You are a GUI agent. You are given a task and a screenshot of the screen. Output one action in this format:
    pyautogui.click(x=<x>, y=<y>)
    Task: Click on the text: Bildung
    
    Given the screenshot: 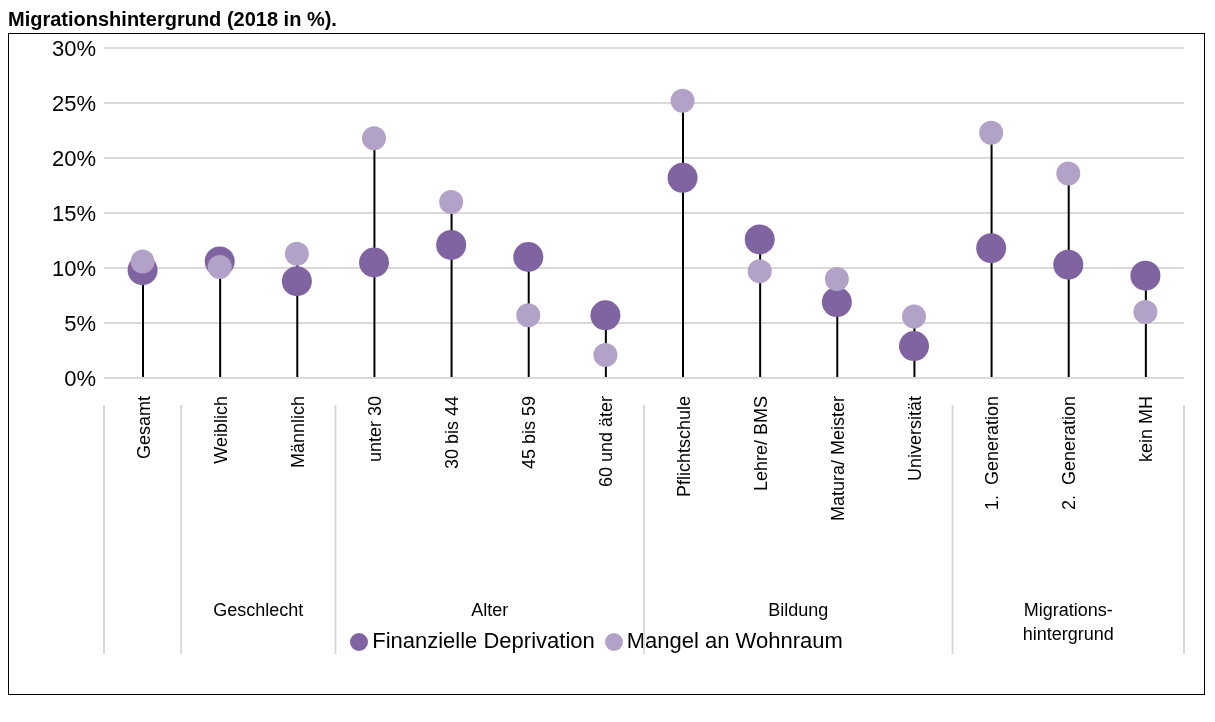 What is the action you would take?
    pyautogui.click(x=798, y=610)
    